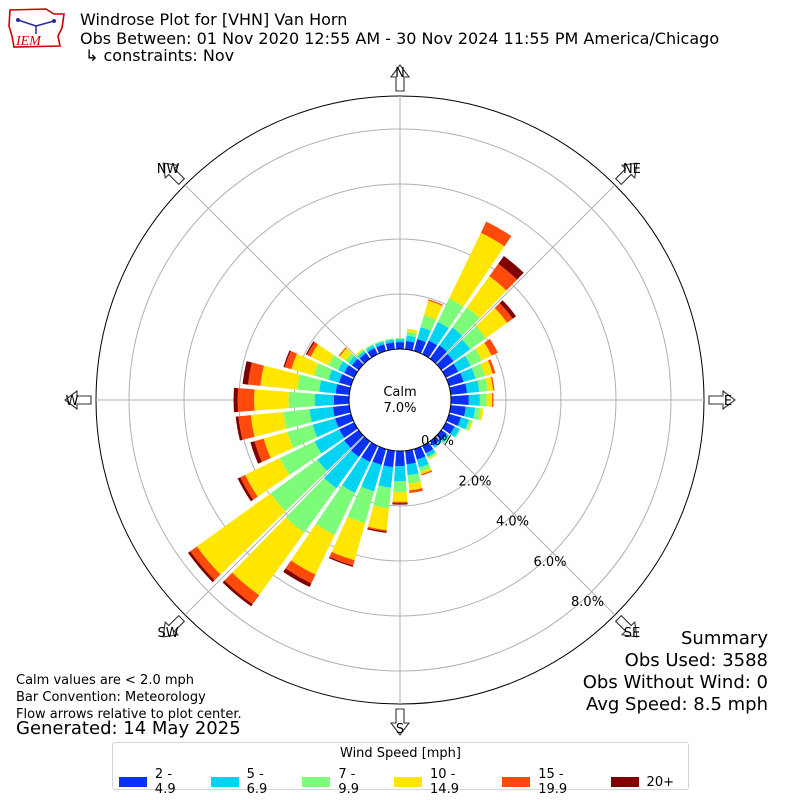 The image size is (800, 800). I want to click on direction-label: SW, so click(168, 633).